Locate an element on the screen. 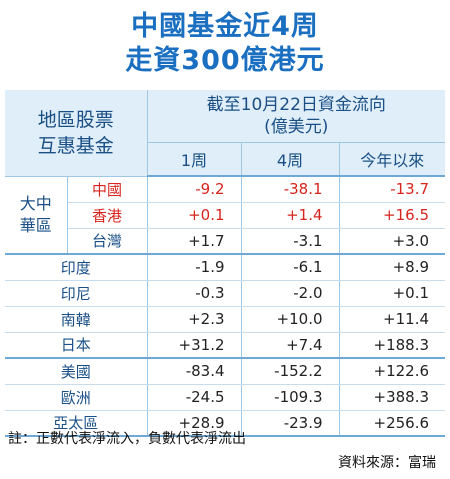  header-right-line-2: (億美元) is located at coordinates (296, 126).